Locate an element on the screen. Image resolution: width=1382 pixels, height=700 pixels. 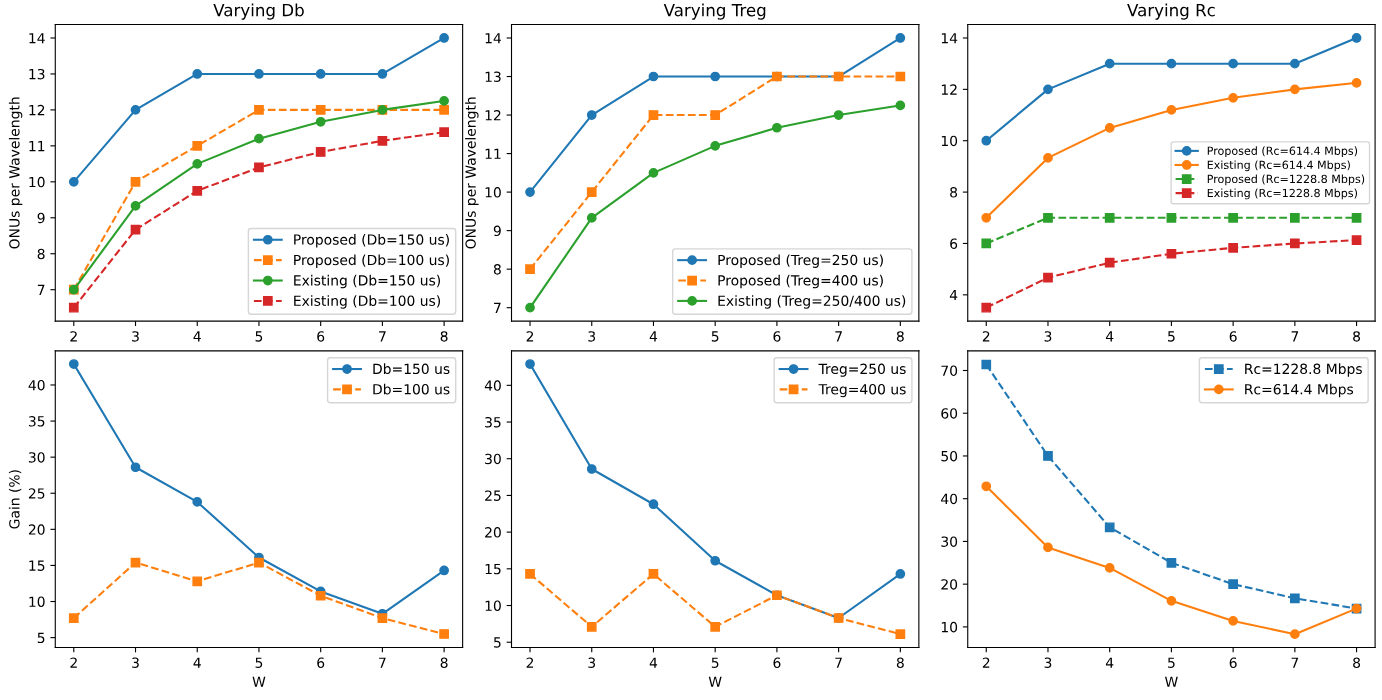
chart-title: Varying Rc is located at coordinates (1171, 11).